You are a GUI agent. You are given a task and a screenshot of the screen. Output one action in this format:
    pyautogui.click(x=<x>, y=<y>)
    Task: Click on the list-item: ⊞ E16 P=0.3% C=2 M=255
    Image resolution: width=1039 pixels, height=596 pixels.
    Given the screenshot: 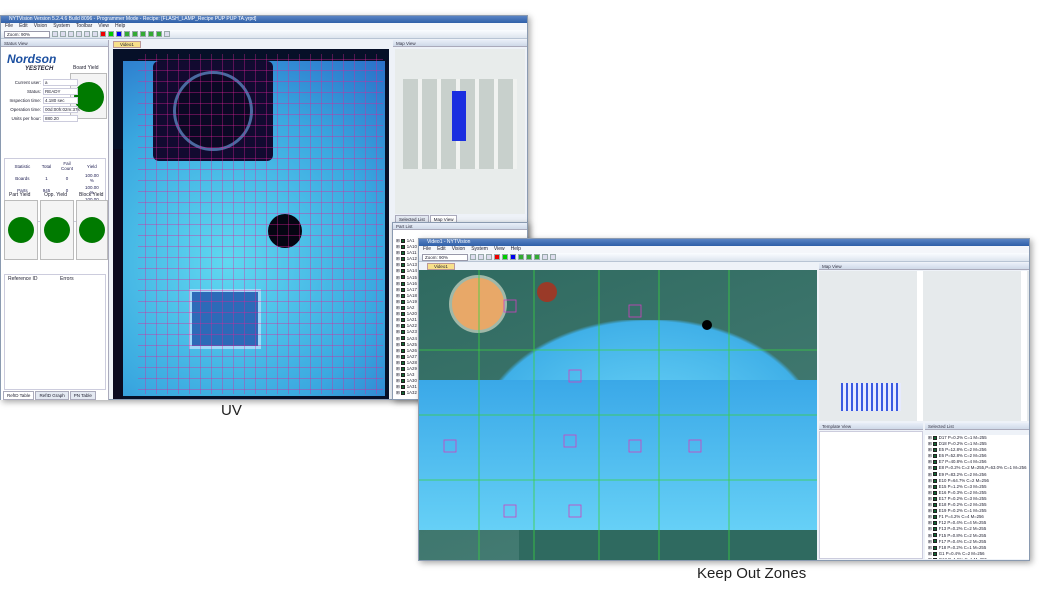 What is the action you would take?
    pyautogui.click(x=957, y=492)
    